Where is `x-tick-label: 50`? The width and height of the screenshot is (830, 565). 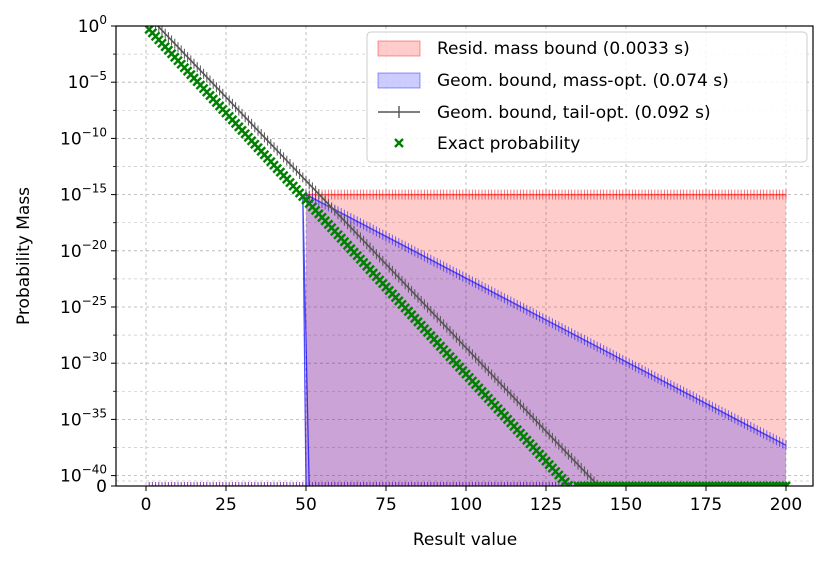
x-tick-label: 50 is located at coordinates (306, 505).